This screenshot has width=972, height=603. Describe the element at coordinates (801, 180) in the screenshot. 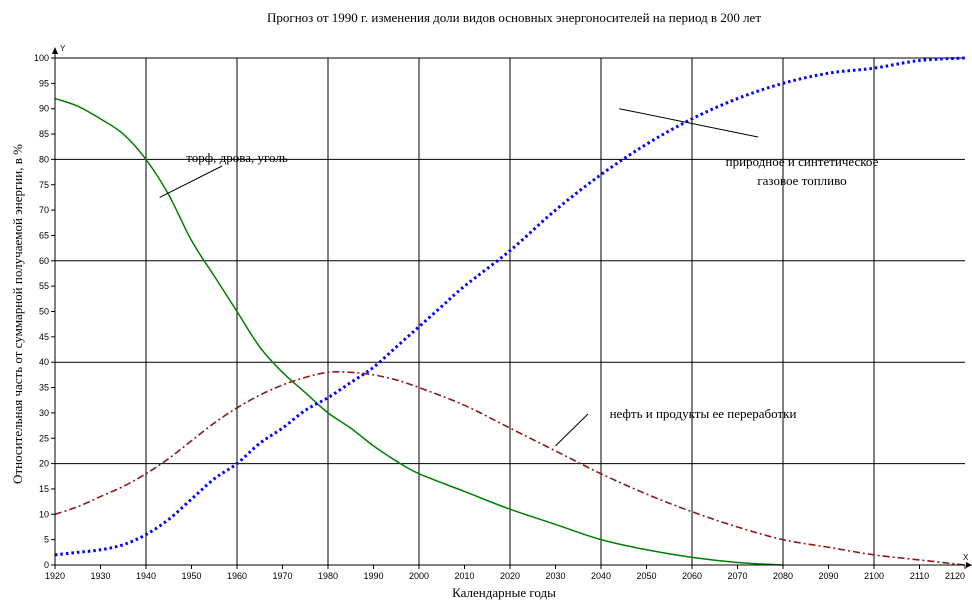

I see `annotation-label: газовое топливо` at that location.